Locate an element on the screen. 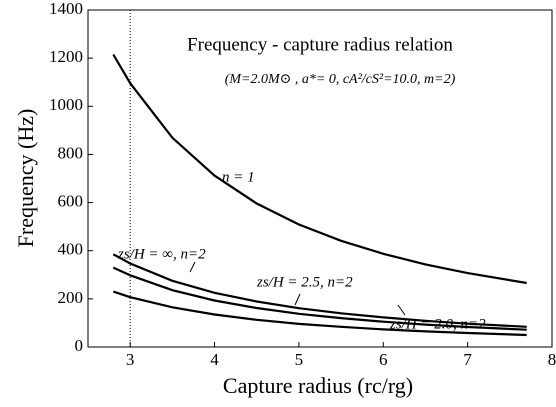 The height and width of the screenshot is (407, 556). series-label: zs/H = ∞, n=2 is located at coordinates (161, 254).